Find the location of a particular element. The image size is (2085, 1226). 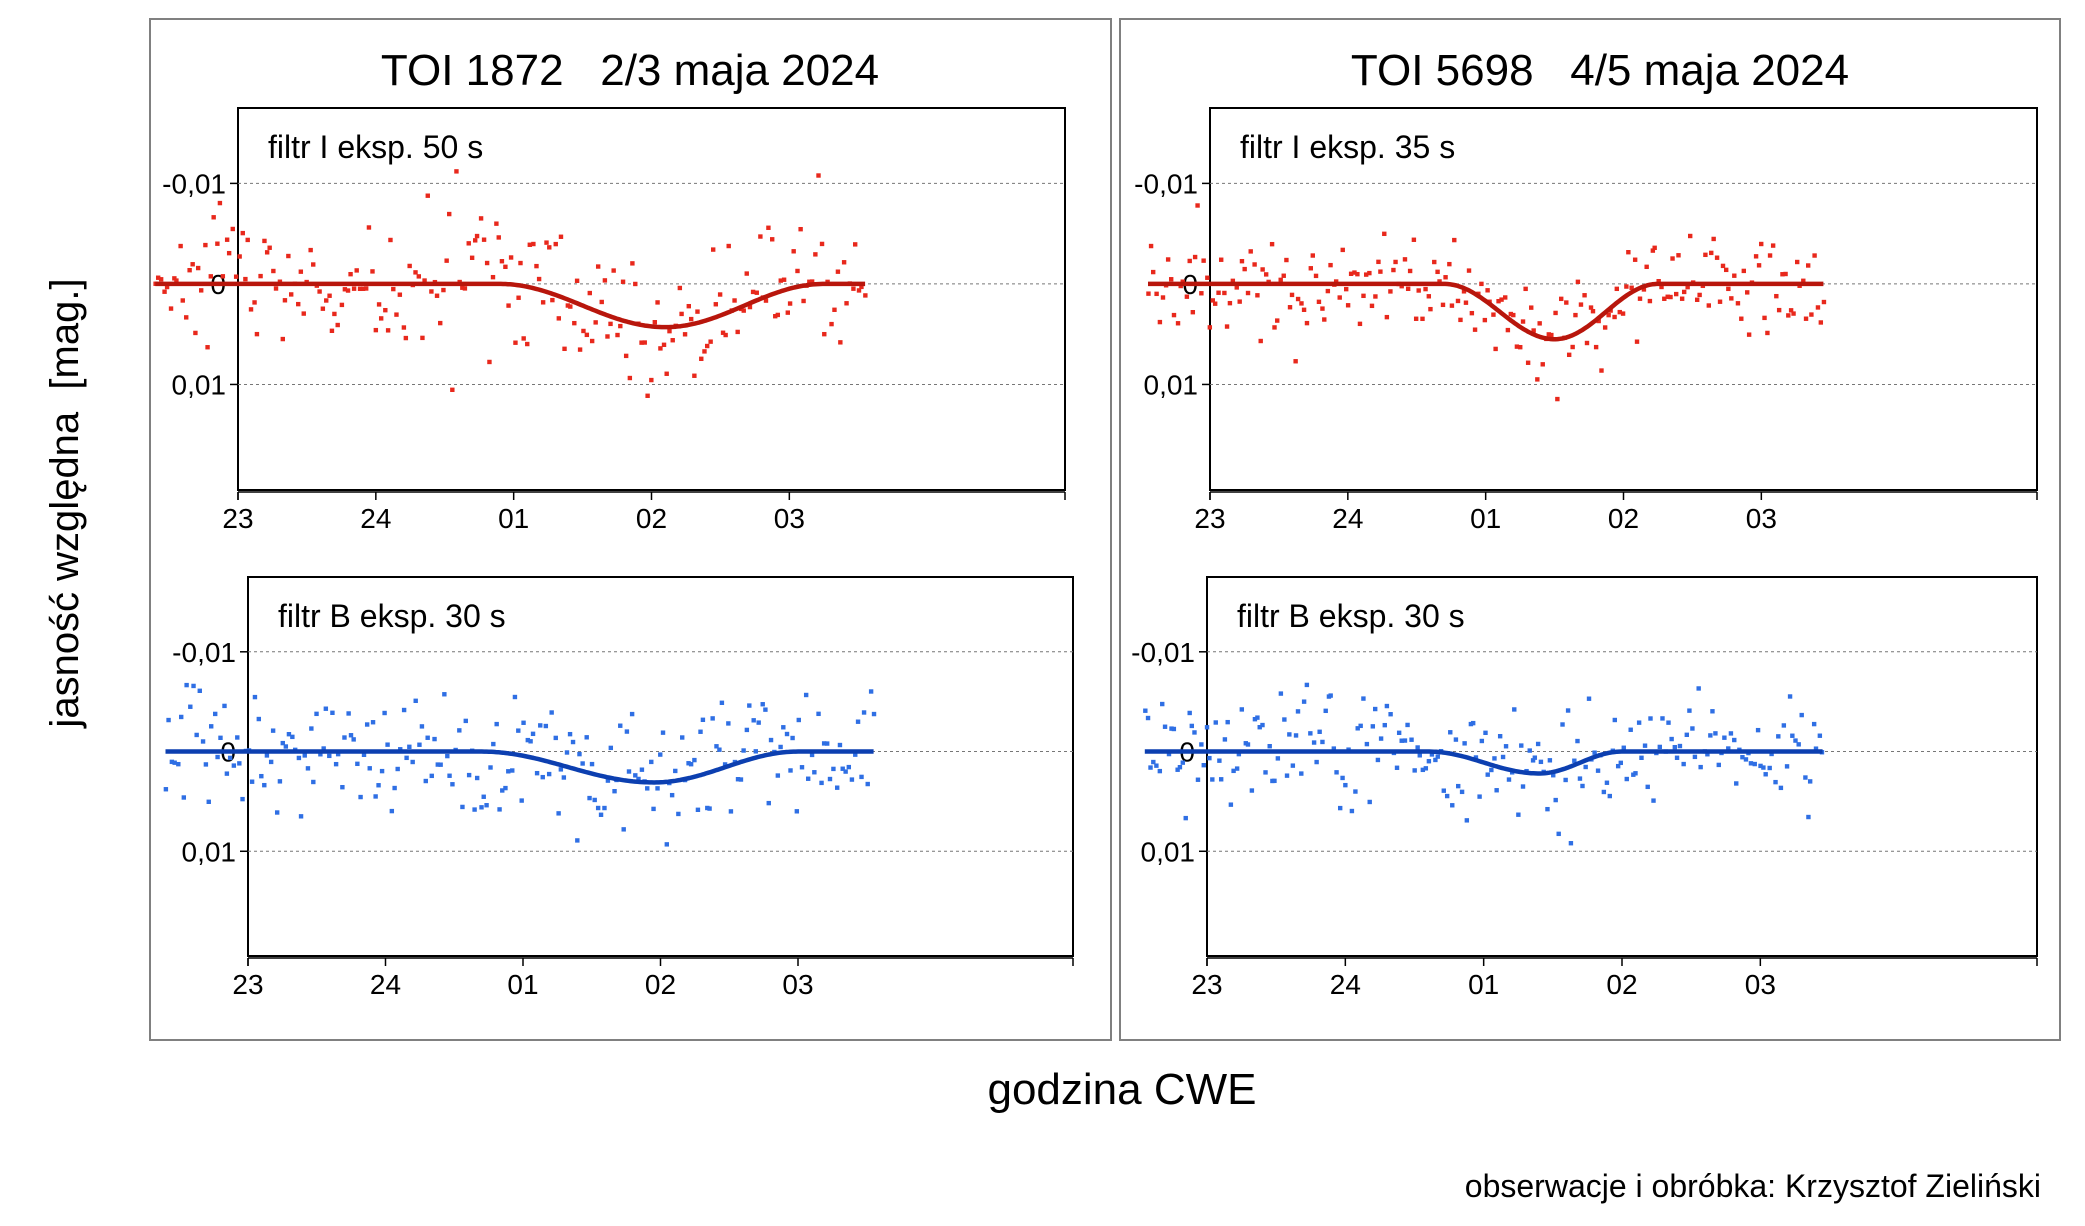

y-tick-label: -0,01 is located at coordinates (204, 652).